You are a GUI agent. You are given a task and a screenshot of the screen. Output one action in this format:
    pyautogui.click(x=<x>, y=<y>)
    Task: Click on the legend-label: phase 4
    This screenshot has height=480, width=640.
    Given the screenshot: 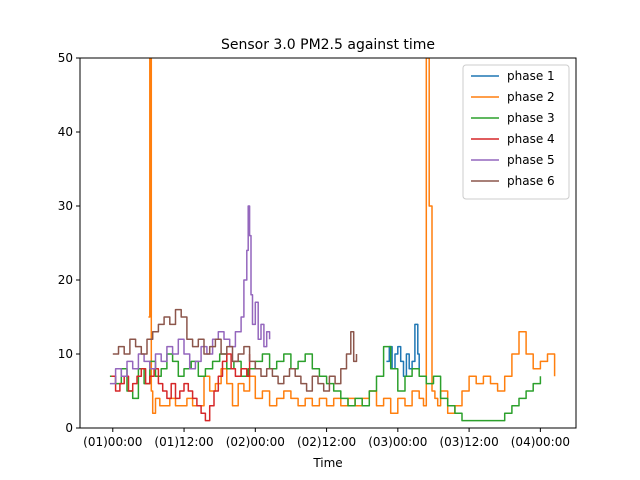 What is the action you would take?
    pyautogui.click(x=531, y=139)
    